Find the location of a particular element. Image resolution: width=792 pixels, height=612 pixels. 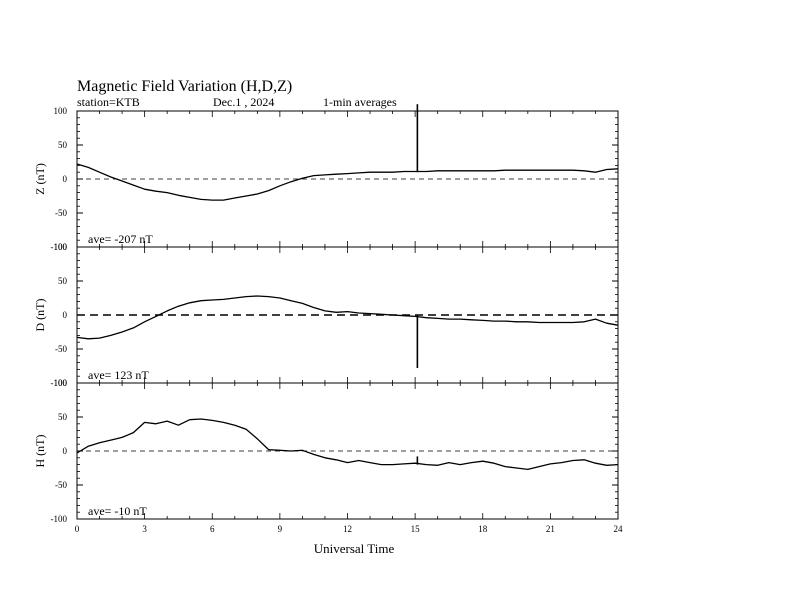

x-tick-label: 3 is located at coordinates (144, 529).